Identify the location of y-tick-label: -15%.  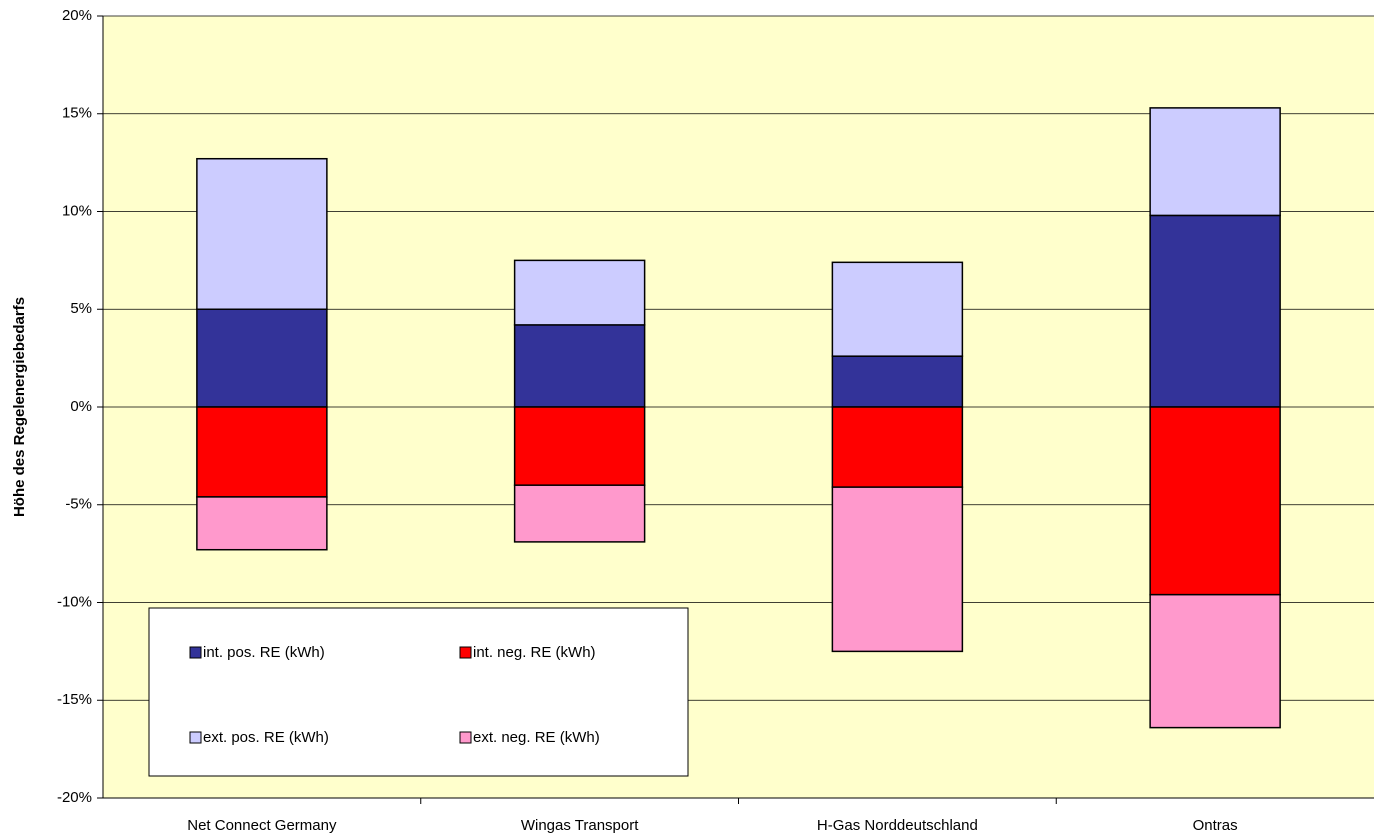
(74, 699).